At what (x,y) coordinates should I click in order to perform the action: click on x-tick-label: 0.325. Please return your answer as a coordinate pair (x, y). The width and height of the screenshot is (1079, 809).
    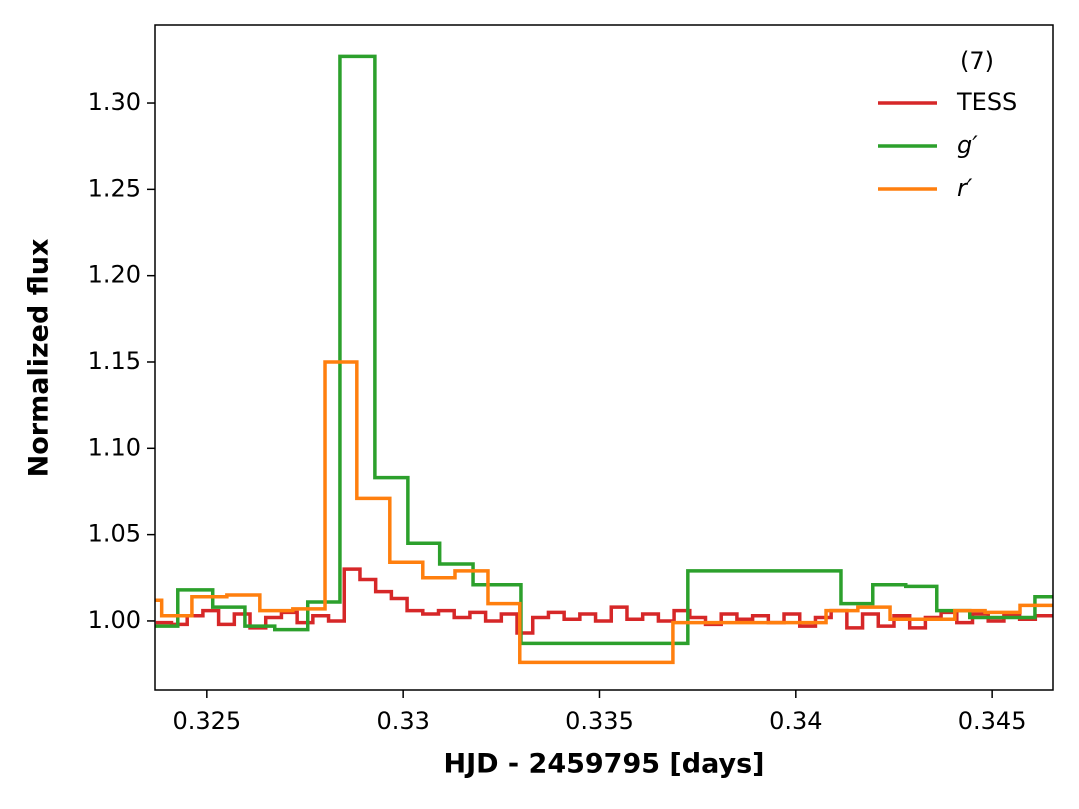
    Looking at the image, I should click on (206, 721).